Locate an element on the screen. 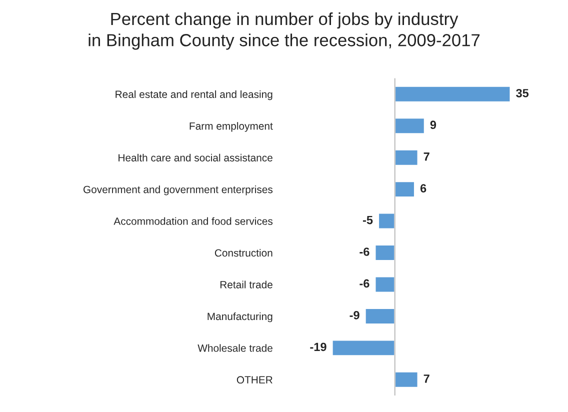 This screenshot has width=568, height=412. y-tick-label: Accommodation and food services is located at coordinates (193, 221).